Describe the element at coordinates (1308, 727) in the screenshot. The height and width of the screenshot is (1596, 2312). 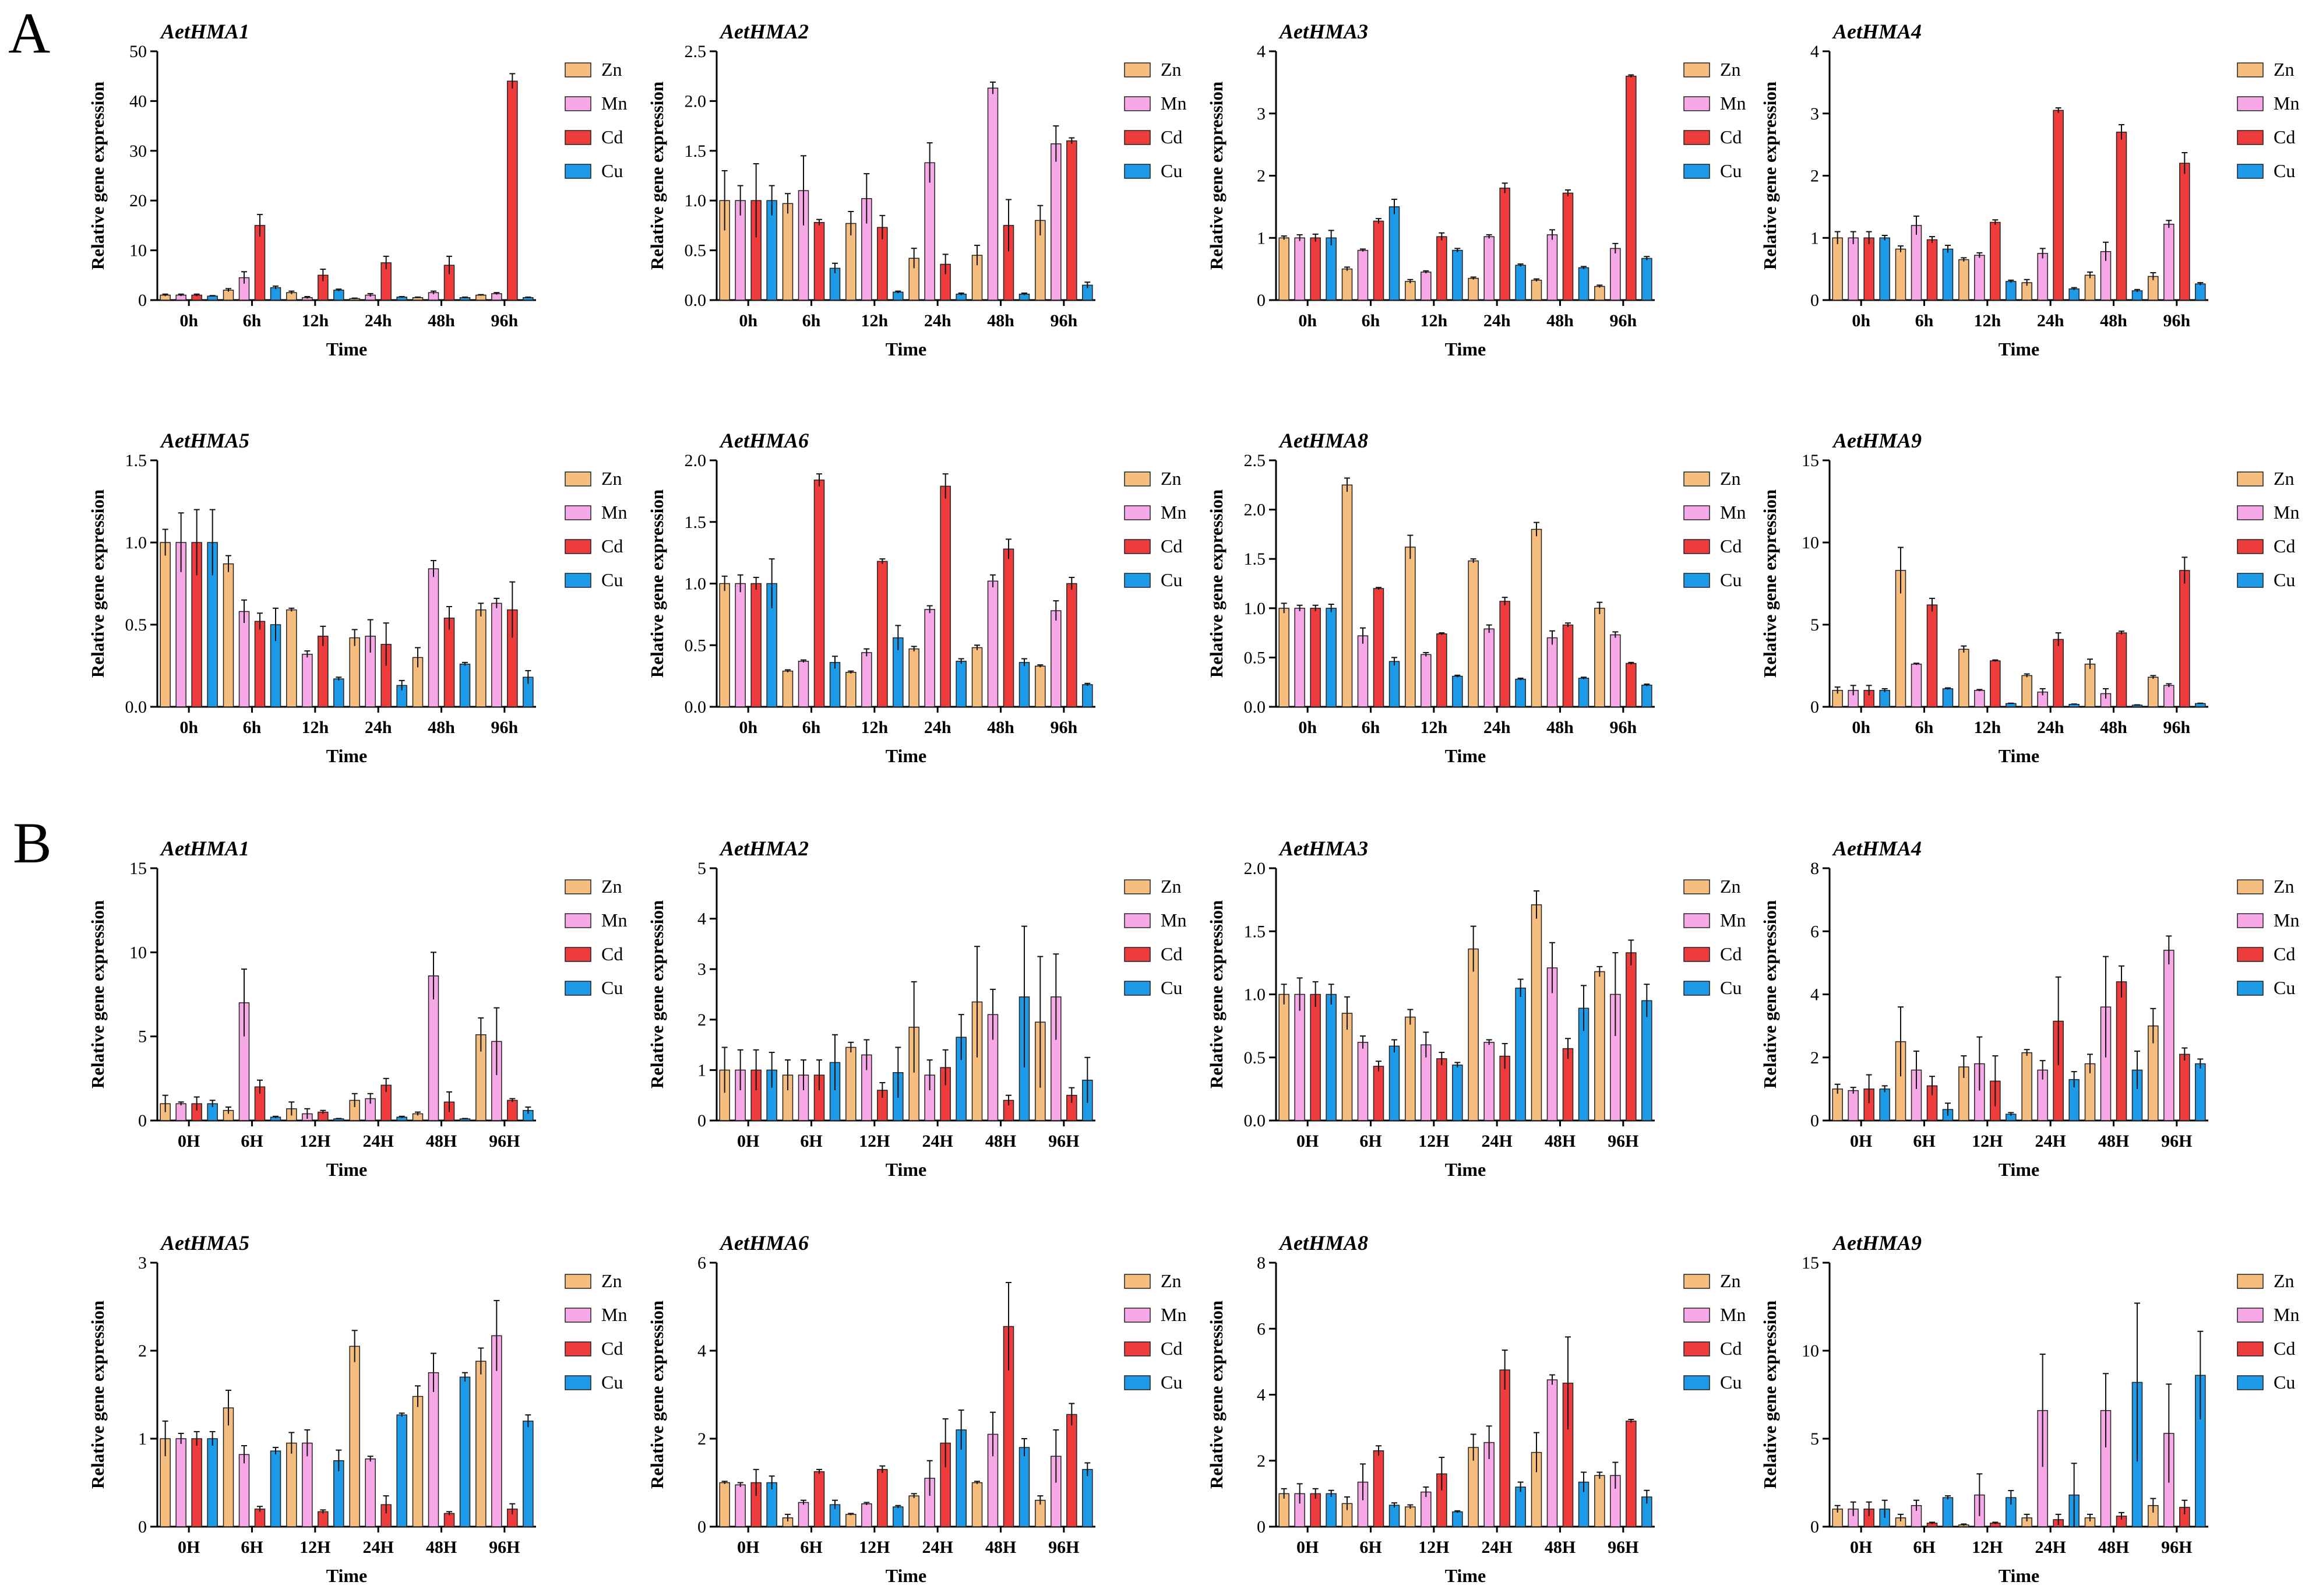
I see `x-tick-label: 0h` at that location.